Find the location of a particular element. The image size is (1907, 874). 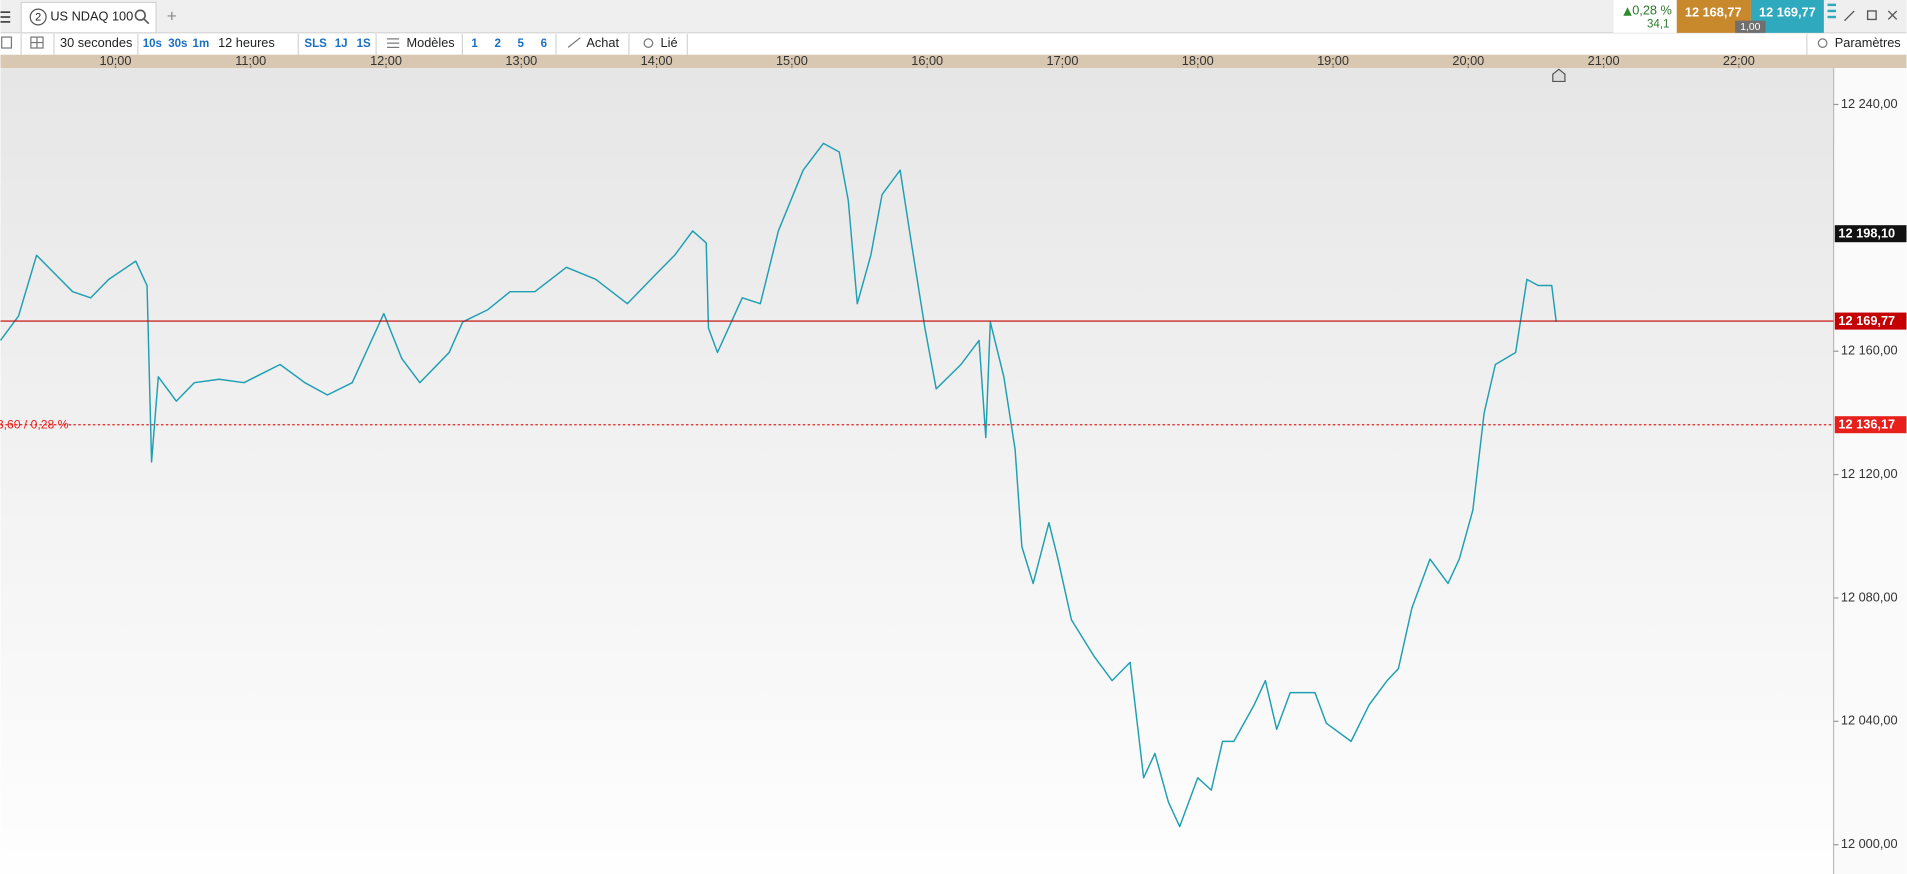

change-percent: 0,28 % is located at coordinates (1652, 9).